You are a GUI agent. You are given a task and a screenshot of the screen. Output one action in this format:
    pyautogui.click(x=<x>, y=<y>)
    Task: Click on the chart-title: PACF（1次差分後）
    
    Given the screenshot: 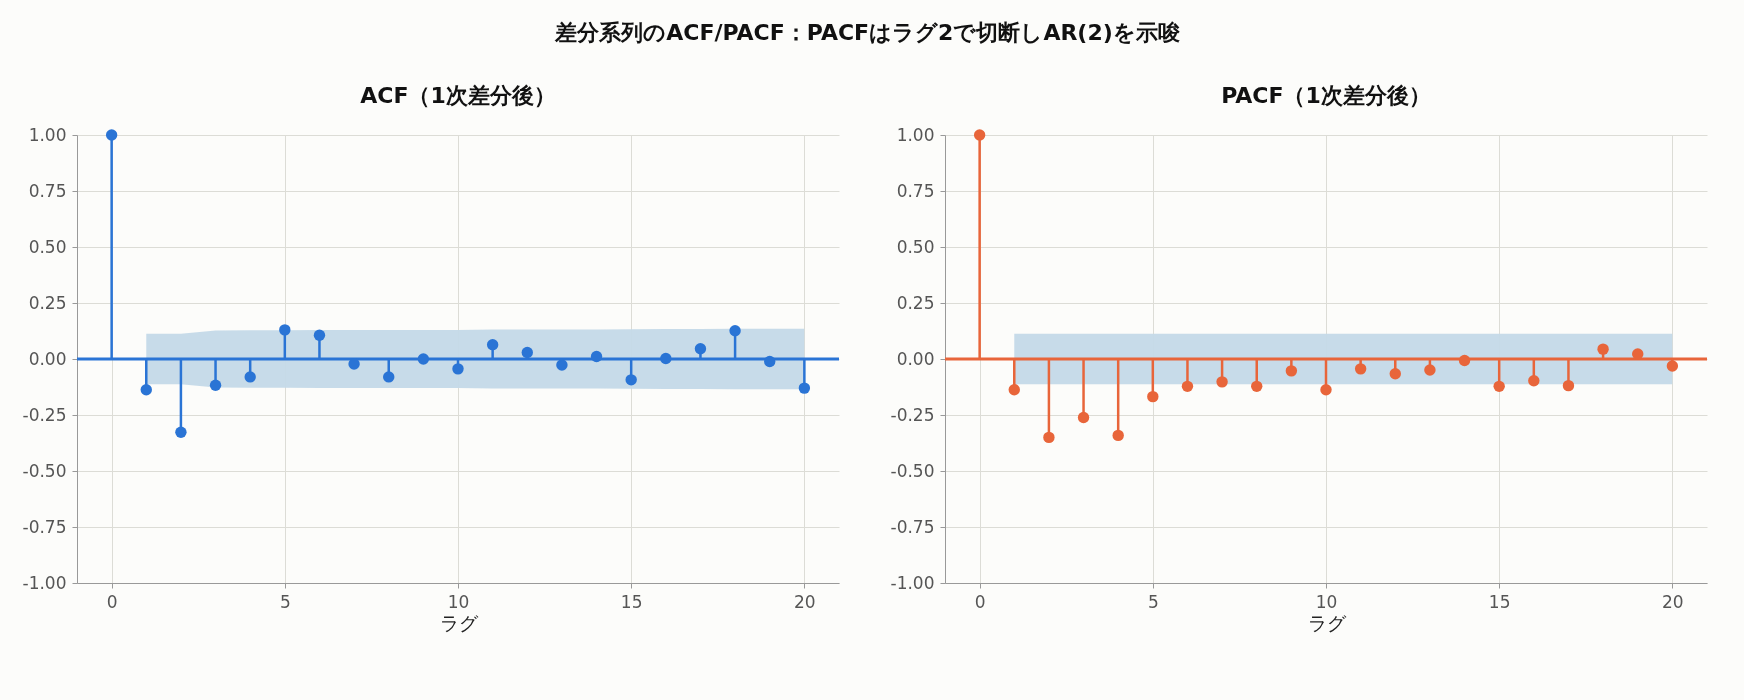 What is the action you would take?
    pyautogui.click(x=1326, y=95)
    